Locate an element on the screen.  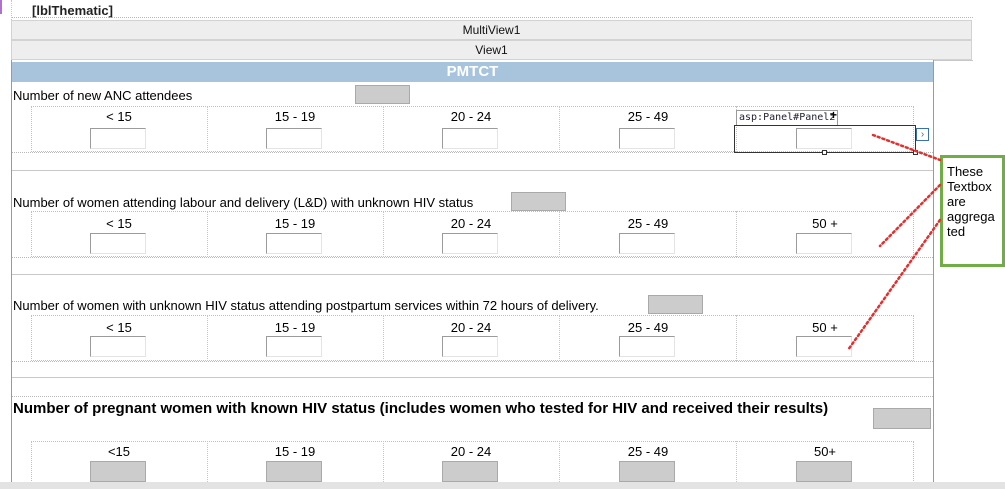
multiview-bar: MultiView1 is located at coordinates (491, 30).